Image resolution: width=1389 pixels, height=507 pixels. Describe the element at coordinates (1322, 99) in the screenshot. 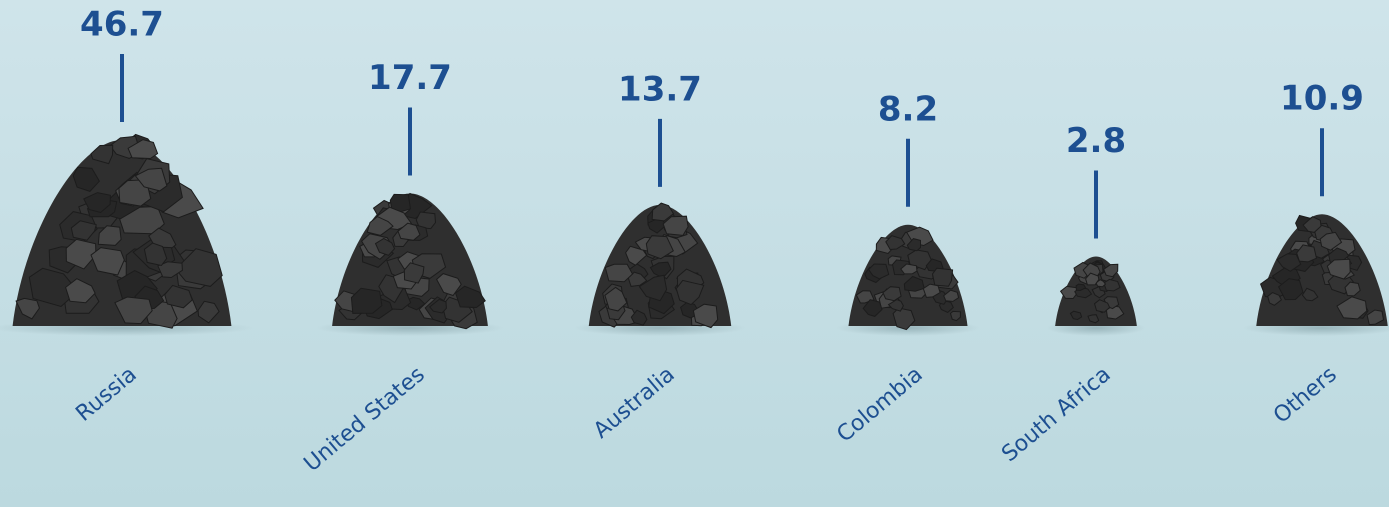

I see `value-label: 10.9` at that location.